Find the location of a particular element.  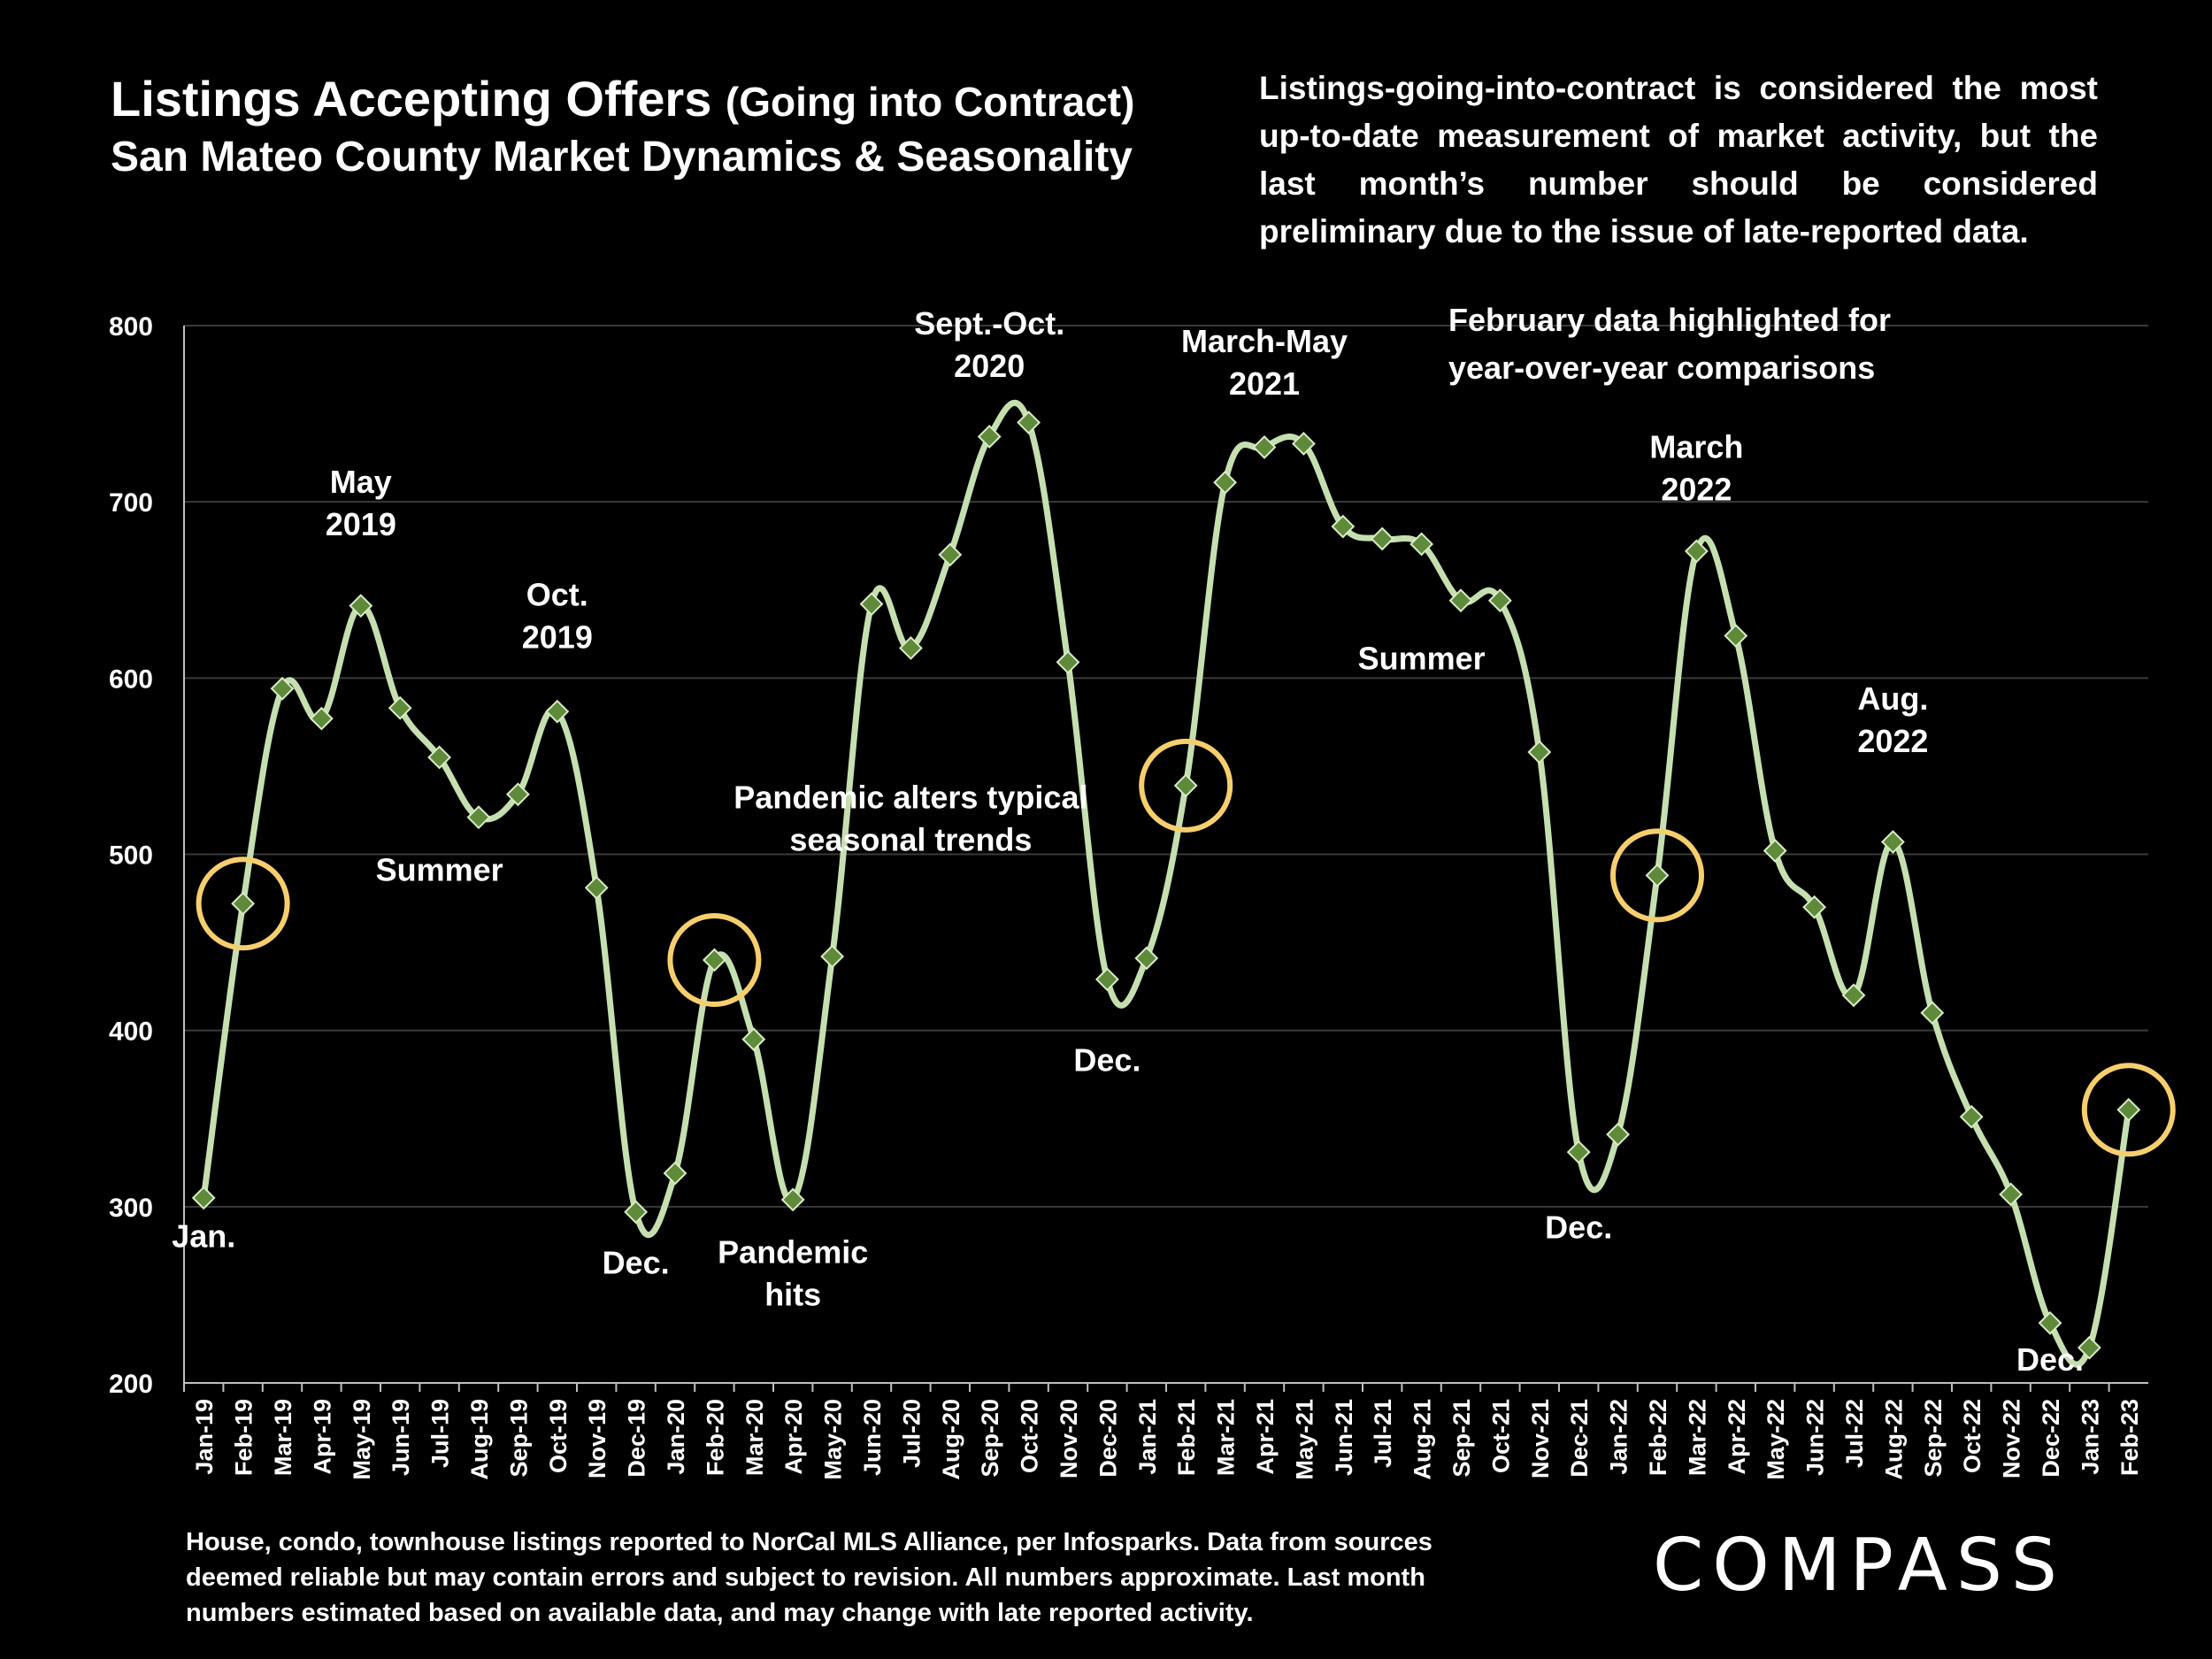

annotation-line: Jan. is located at coordinates (204, 1236).